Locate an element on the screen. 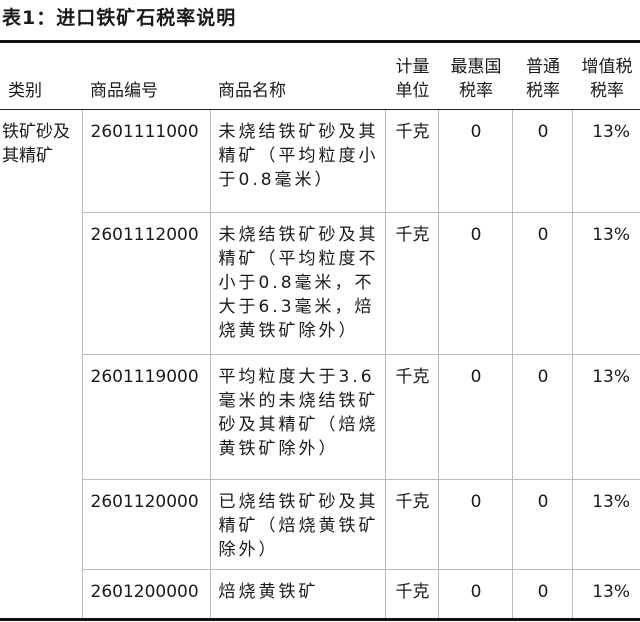 The width and height of the screenshot is (640, 622). header-cell: 商品名称 is located at coordinates (297, 75).